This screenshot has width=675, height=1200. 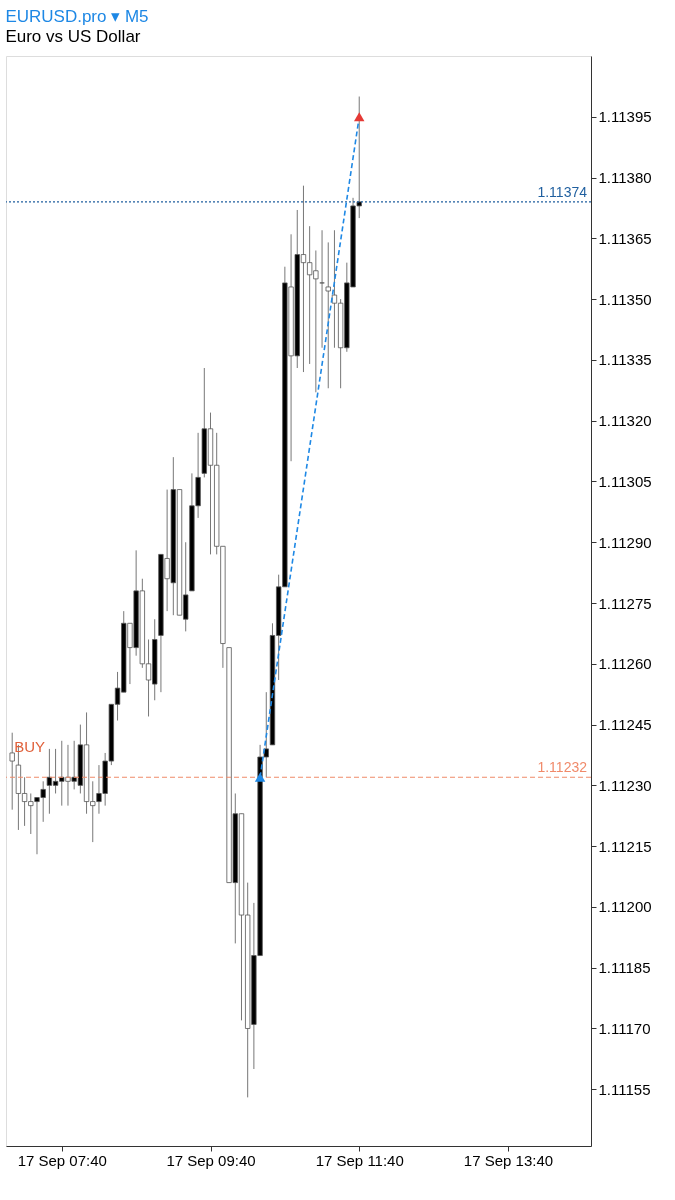 What do you see at coordinates (625, 360) in the screenshot?
I see `y-tick-label: 1.11335` at bounding box center [625, 360].